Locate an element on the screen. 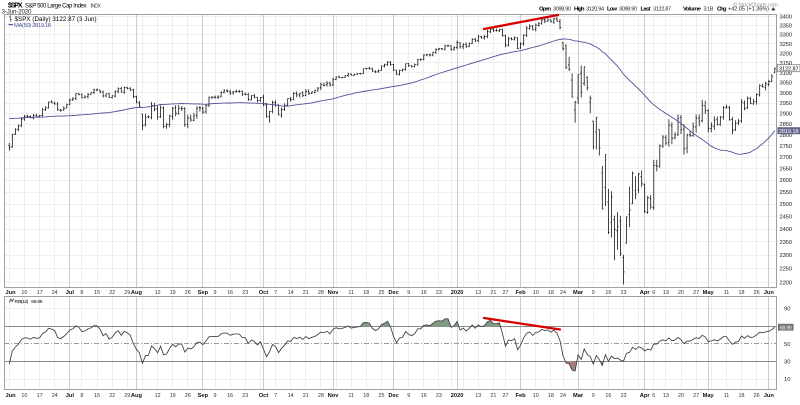 The height and width of the screenshot is (405, 800). svg-text: 2950 is located at coordinates (786, 104).